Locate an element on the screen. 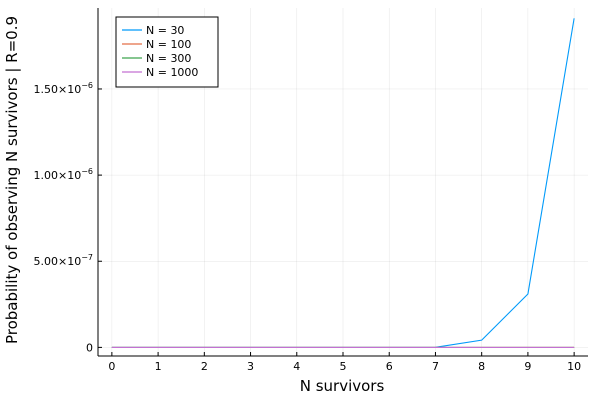 The width and height of the screenshot is (600, 400). x-tick-label: 9 is located at coordinates (527, 366).